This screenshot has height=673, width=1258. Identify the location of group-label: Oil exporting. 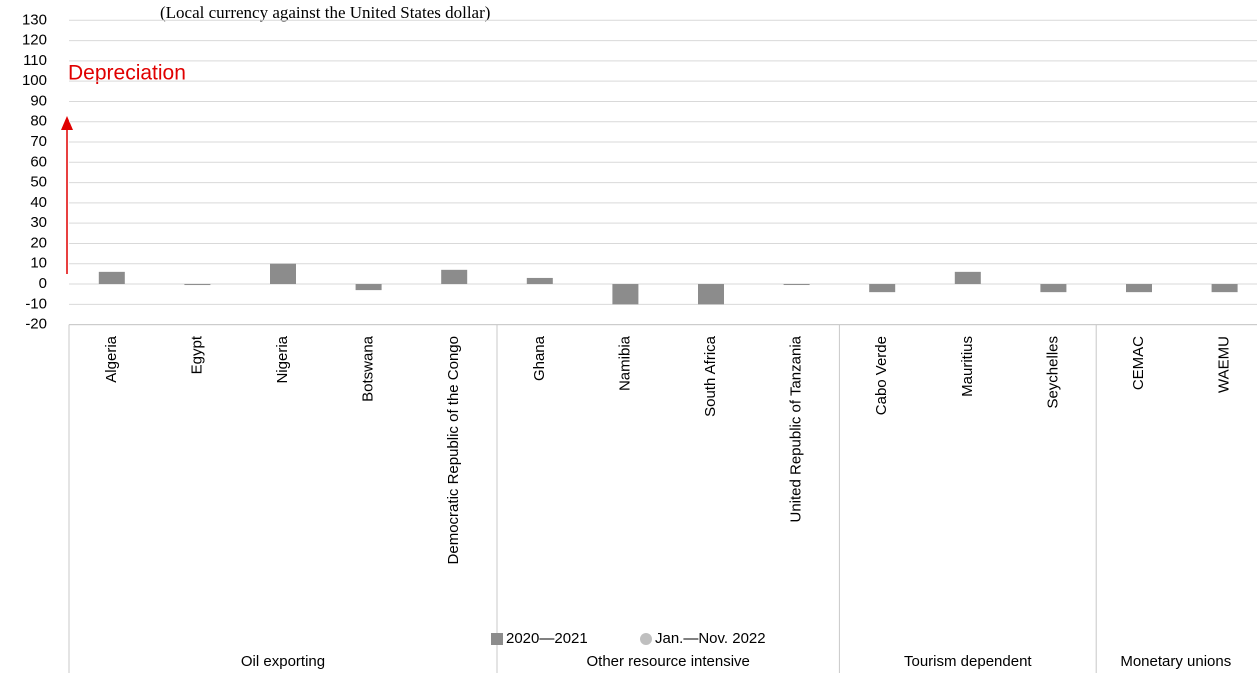
(283, 661).